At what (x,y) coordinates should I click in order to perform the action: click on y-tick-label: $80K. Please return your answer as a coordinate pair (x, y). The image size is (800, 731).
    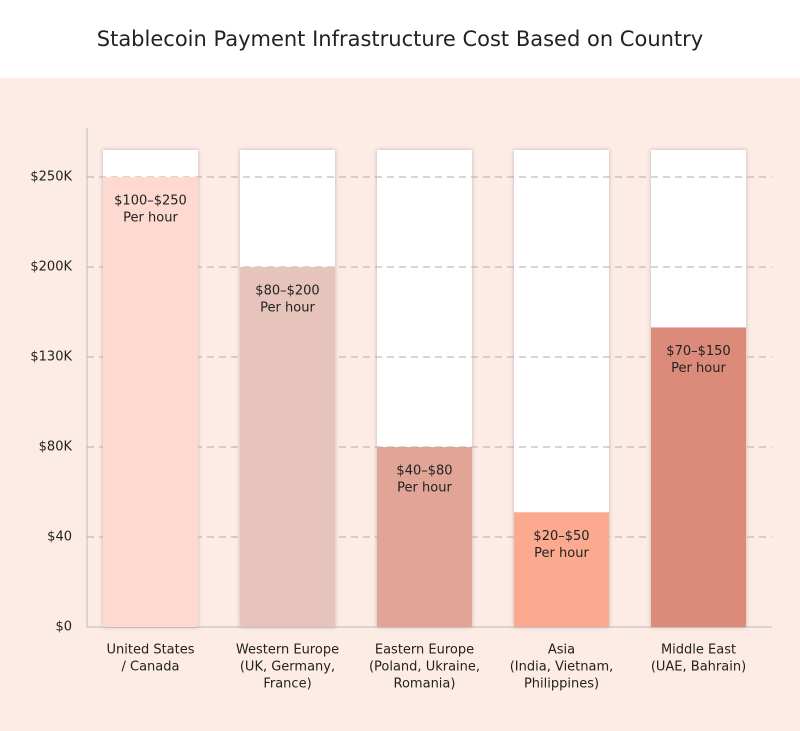
    Looking at the image, I should click on (56, 447).